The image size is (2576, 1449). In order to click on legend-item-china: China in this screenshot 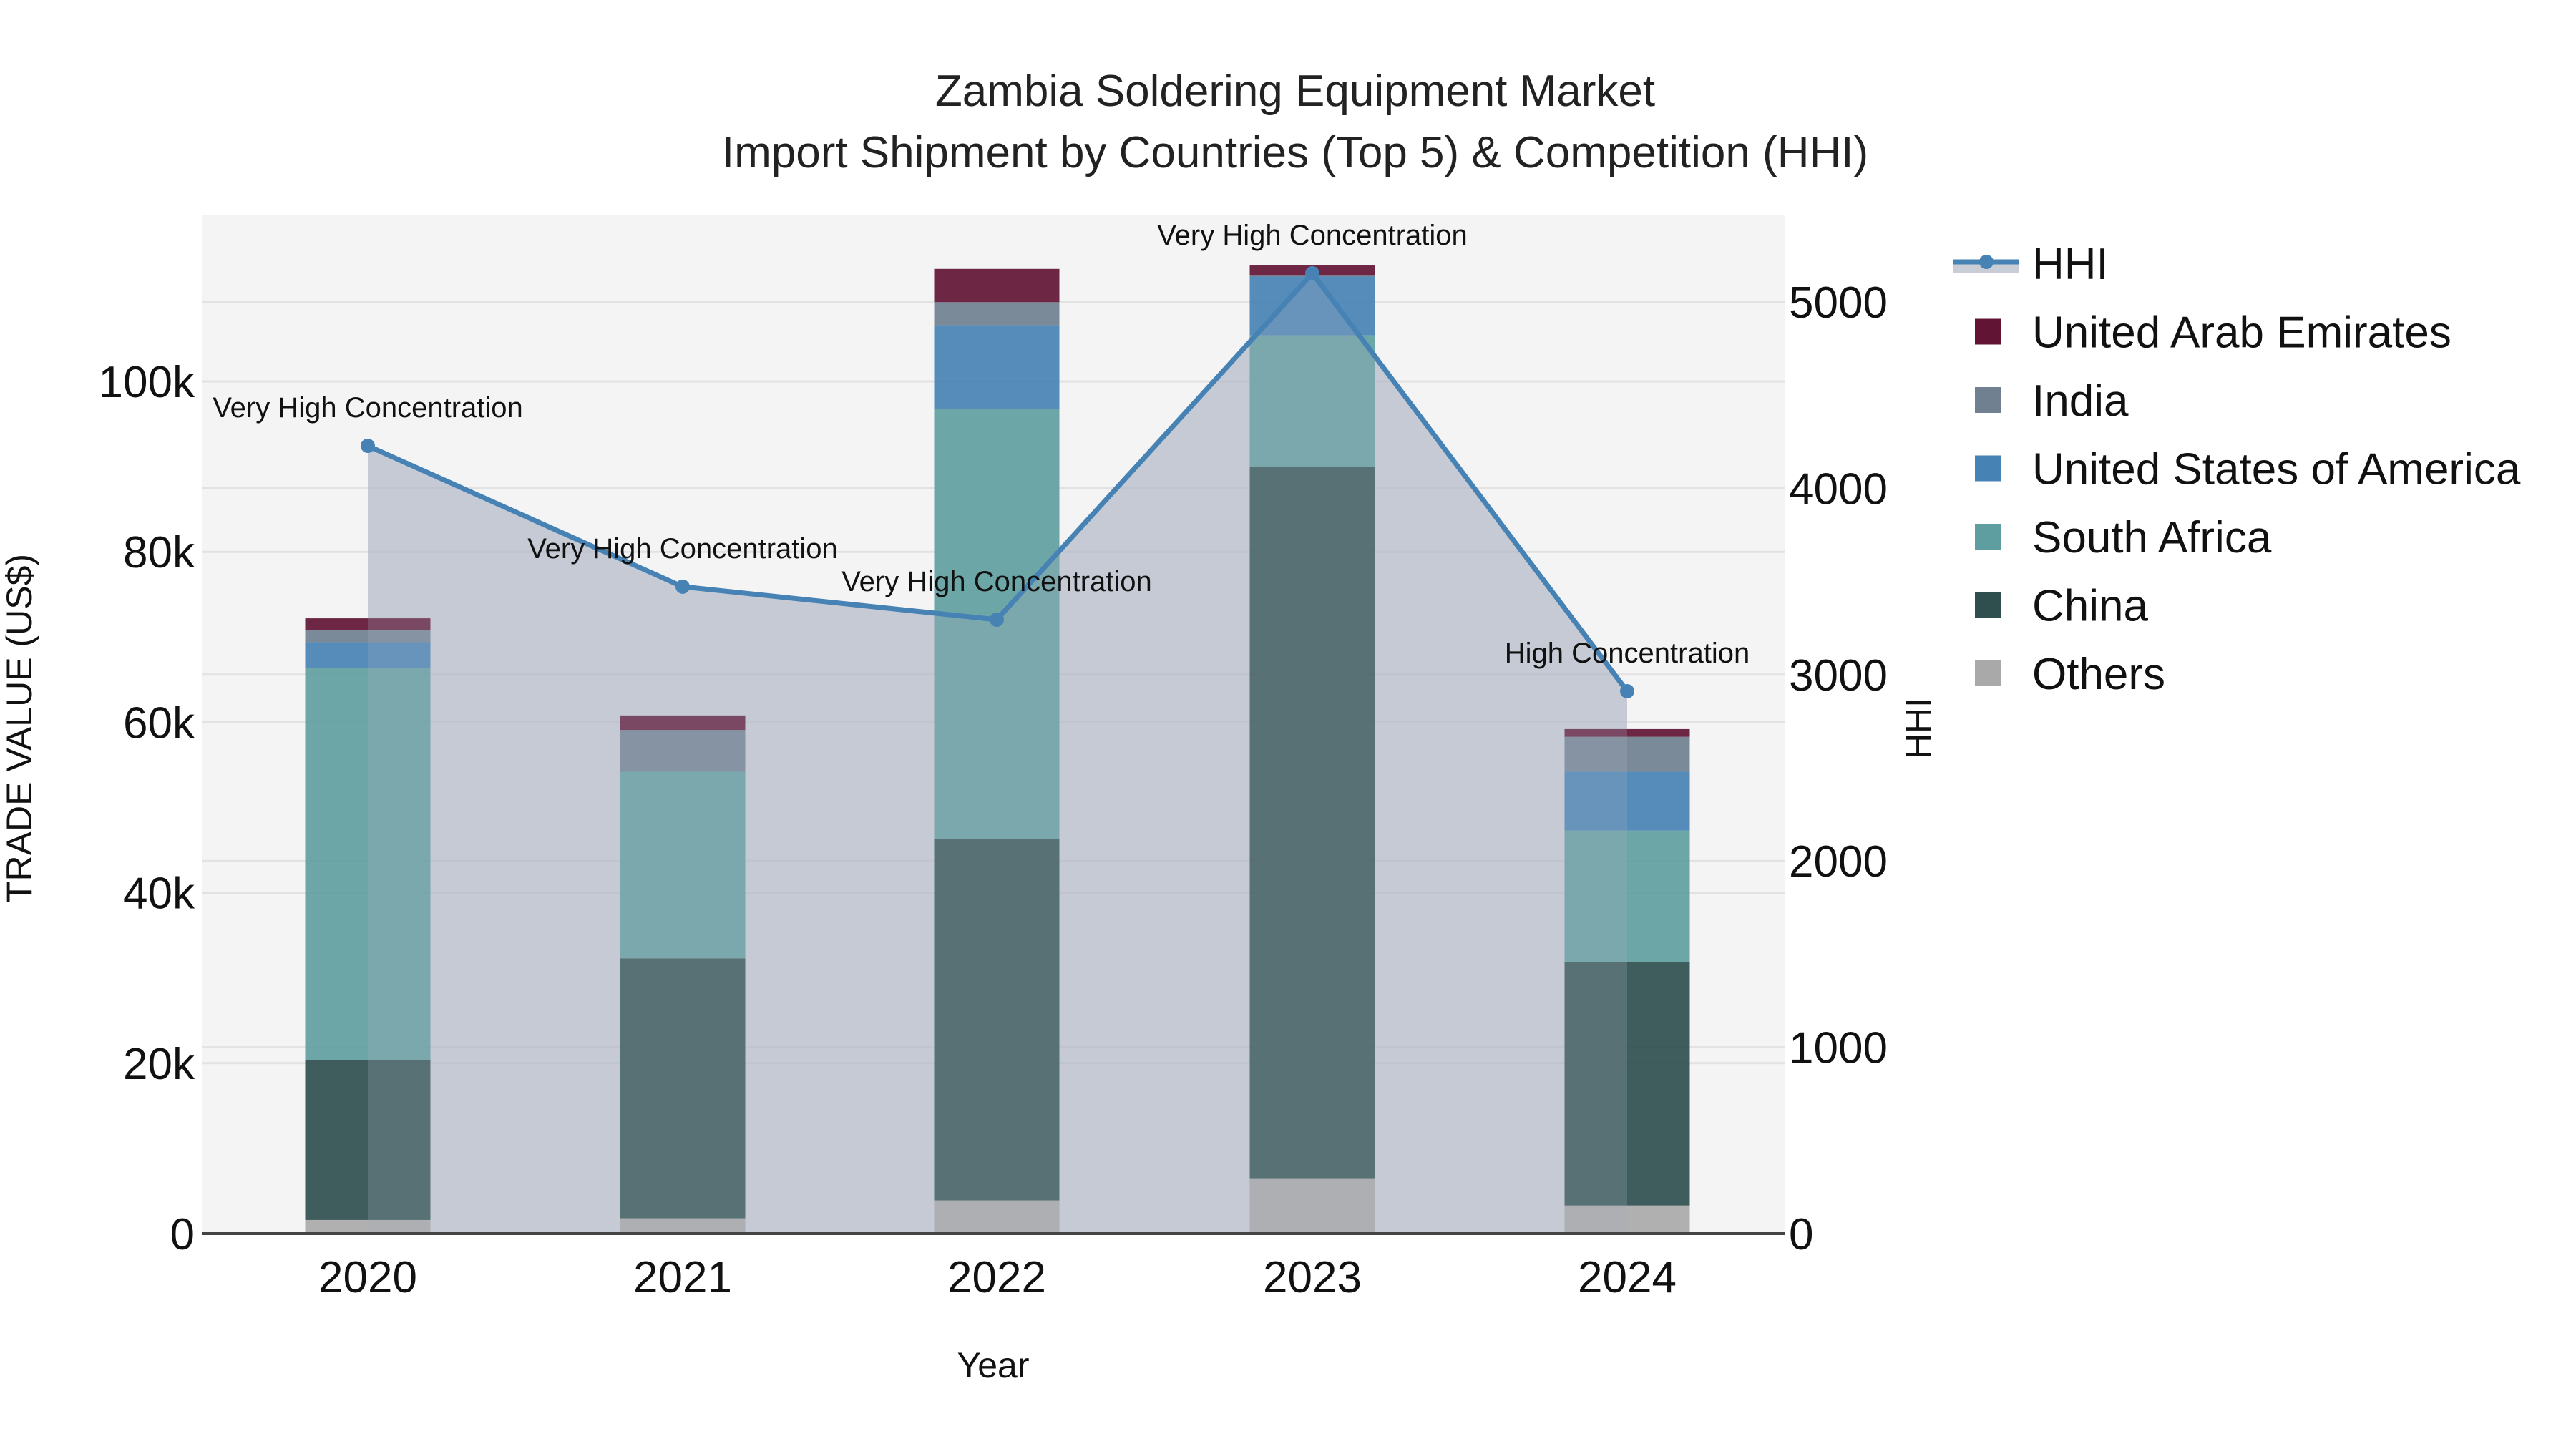, I will do `click(2062, 606)`.